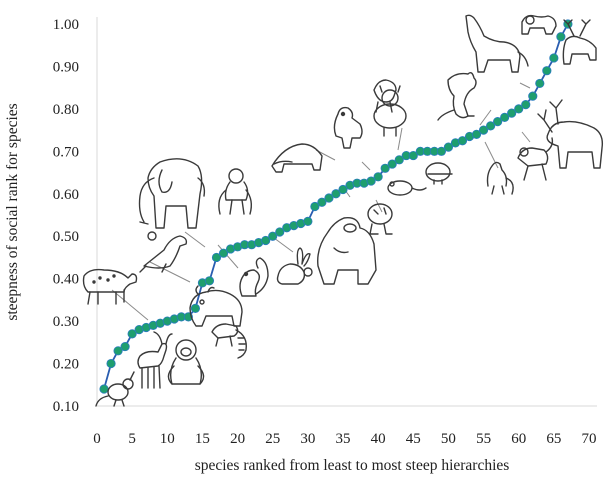 The image size is (614, 477). I want to click on y-tick-label: 0.70, so click(66, 152).